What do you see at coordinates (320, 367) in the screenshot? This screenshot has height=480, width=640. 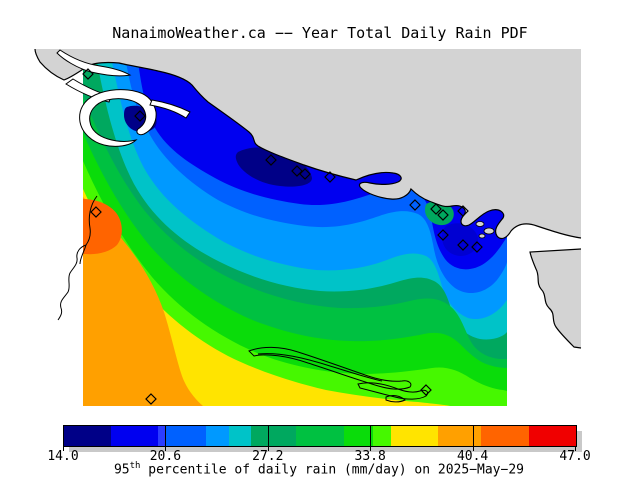 I see `gulf-island-inner-line` at bounding box center [320, 367].